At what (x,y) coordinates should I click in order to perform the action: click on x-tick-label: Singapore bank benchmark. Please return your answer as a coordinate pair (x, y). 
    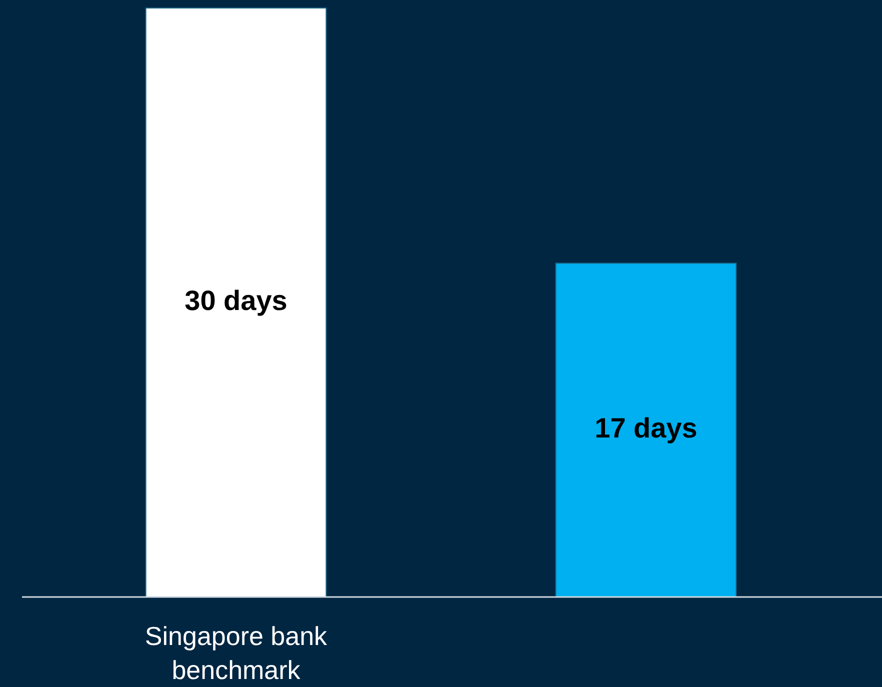
    Looking at the image, I should click on (236, 653).